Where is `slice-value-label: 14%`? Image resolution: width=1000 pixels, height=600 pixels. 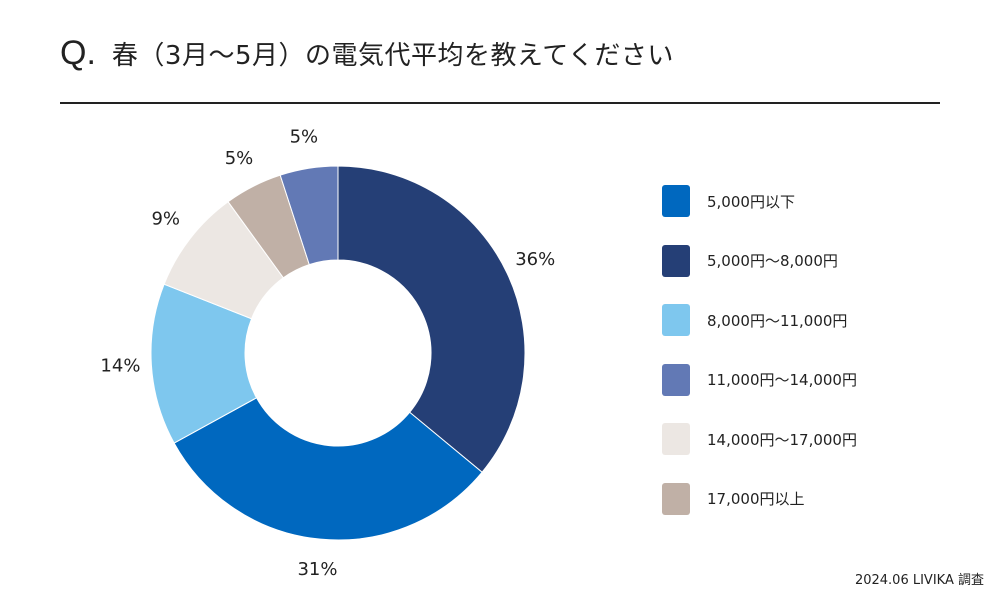 slice-value-label: 14% is located at coordinates (120, 366).